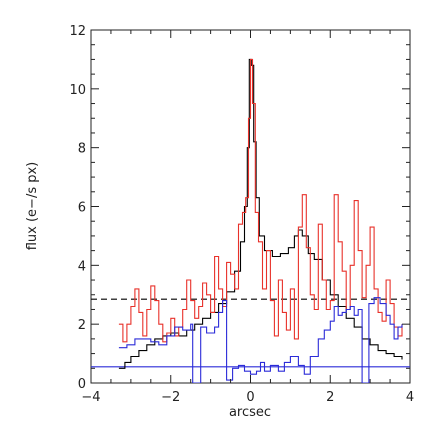 This screenshot has width=436, height=436. Describe the element at coordinates (77, 31) in the screenshot. I see `y-tick-label: 12` at that location.